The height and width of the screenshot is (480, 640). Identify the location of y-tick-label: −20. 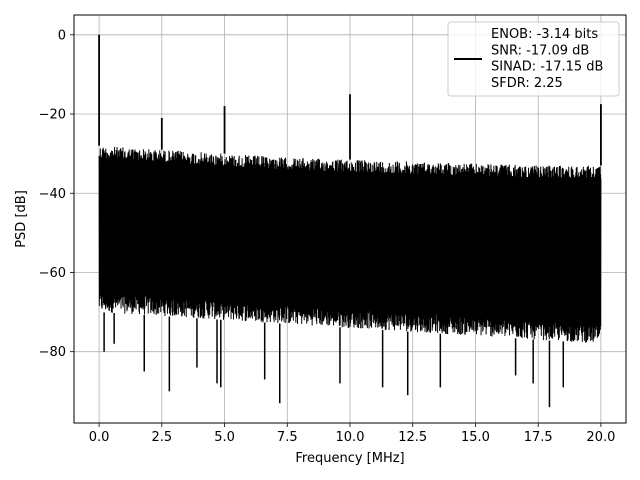
(52, 115).